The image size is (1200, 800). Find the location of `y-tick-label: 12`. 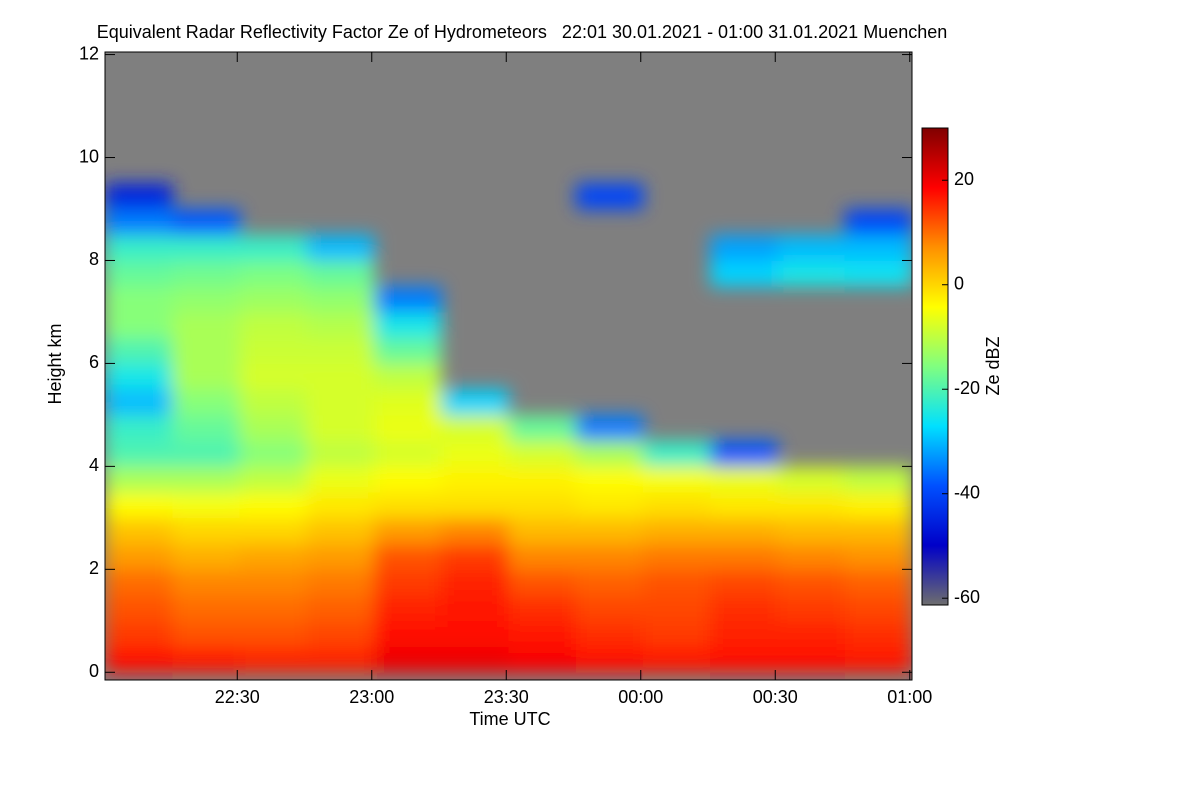

y-tick-label: 12 is located at coordinates (89, 53).